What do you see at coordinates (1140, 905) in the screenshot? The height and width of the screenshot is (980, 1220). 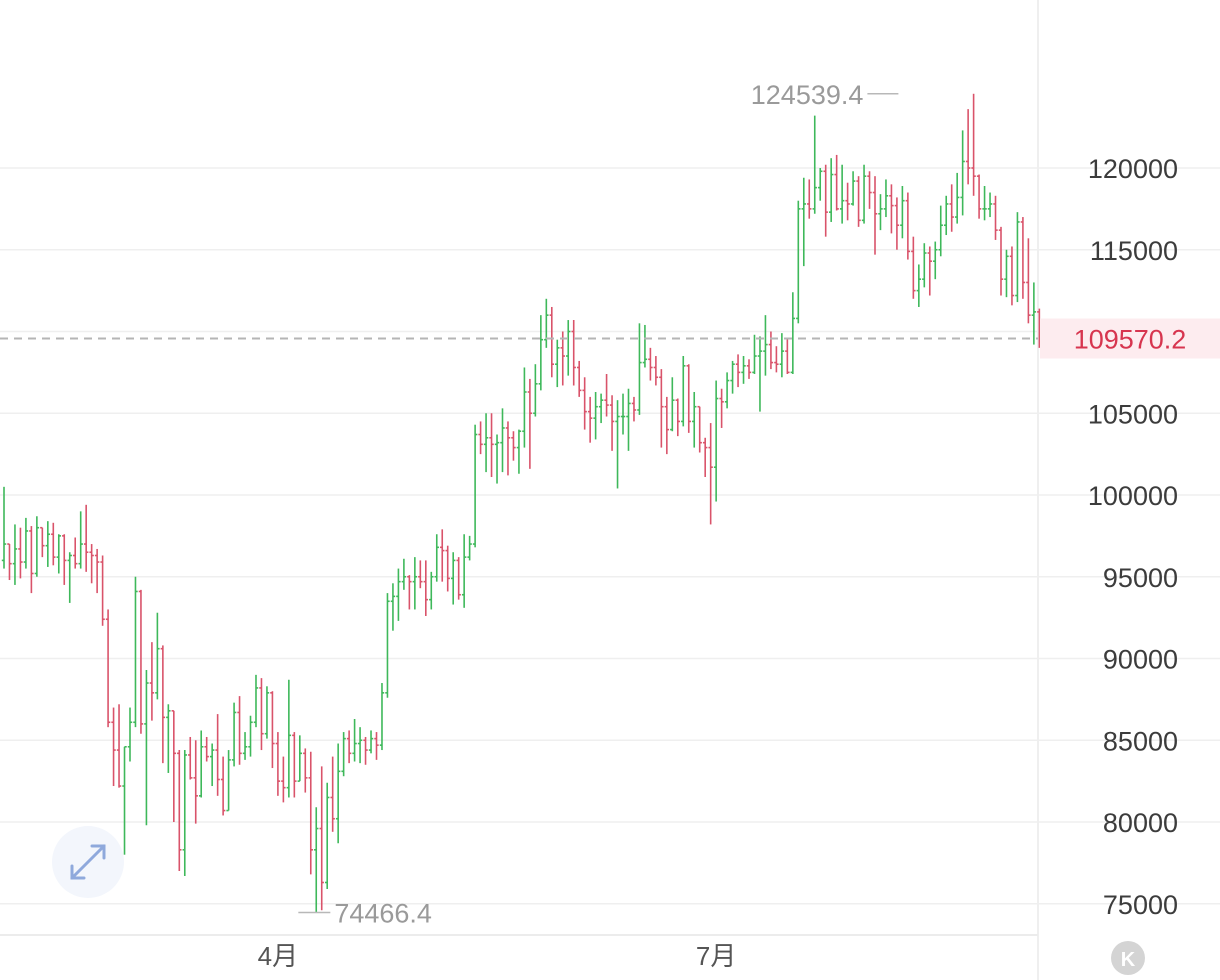 I see `y-tick-label: 75000` at bounding box center [1140, 905].